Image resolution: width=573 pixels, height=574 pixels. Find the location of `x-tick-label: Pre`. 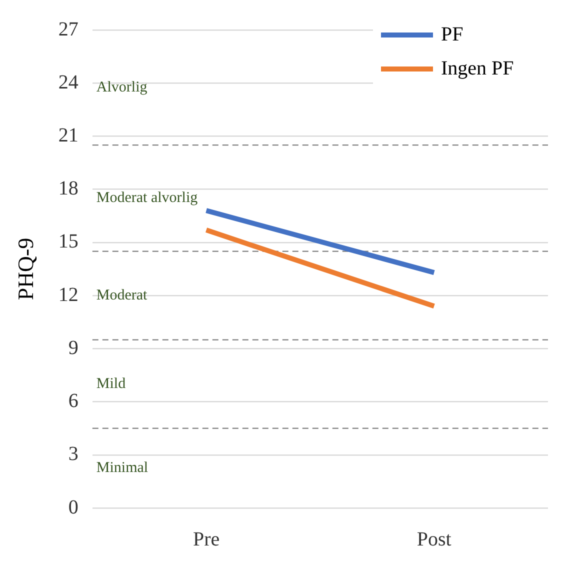

x-tick-label: Pre is located at coordinates (206, 539).